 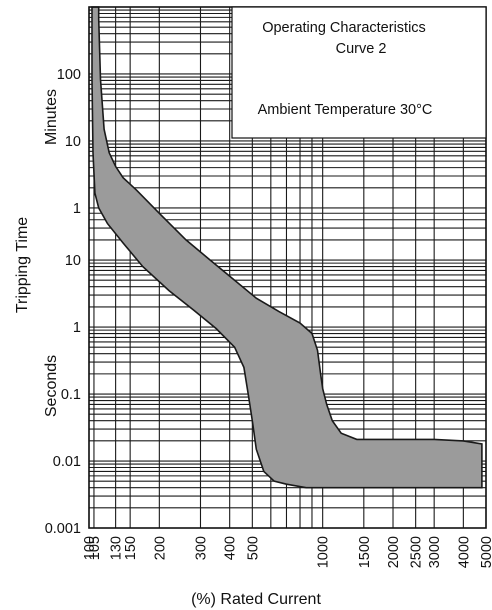 What do you see at coordinates (485, 552) in the screenshot?
I see `x-tick-label-14: 5000` at bounding box center [485, 552].